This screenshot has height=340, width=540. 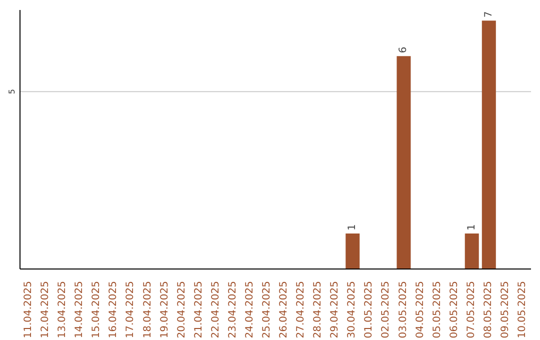 I want to click on data-label: 6, so click(x=404, y=50).